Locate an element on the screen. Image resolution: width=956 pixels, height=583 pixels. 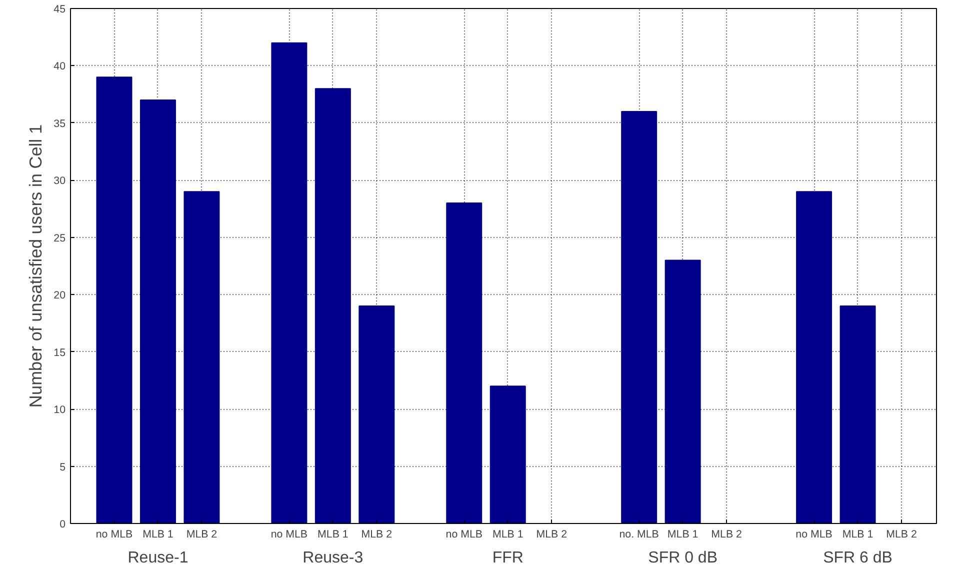
y-tick-label: 10 is located at coordinates (60, 410).